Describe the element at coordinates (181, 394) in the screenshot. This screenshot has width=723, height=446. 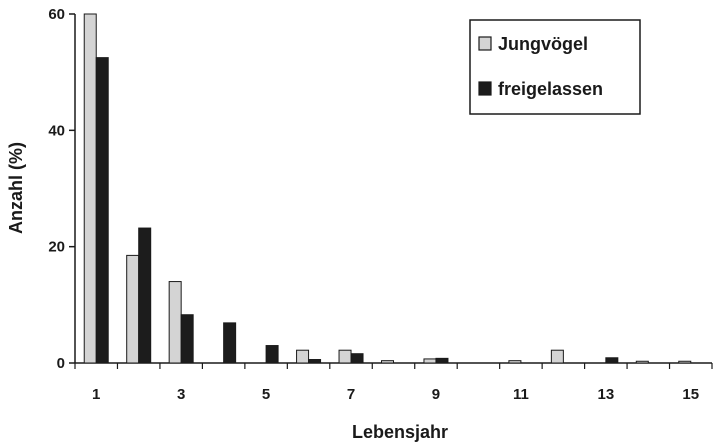
I see `x-tick-label: 3` at that location.